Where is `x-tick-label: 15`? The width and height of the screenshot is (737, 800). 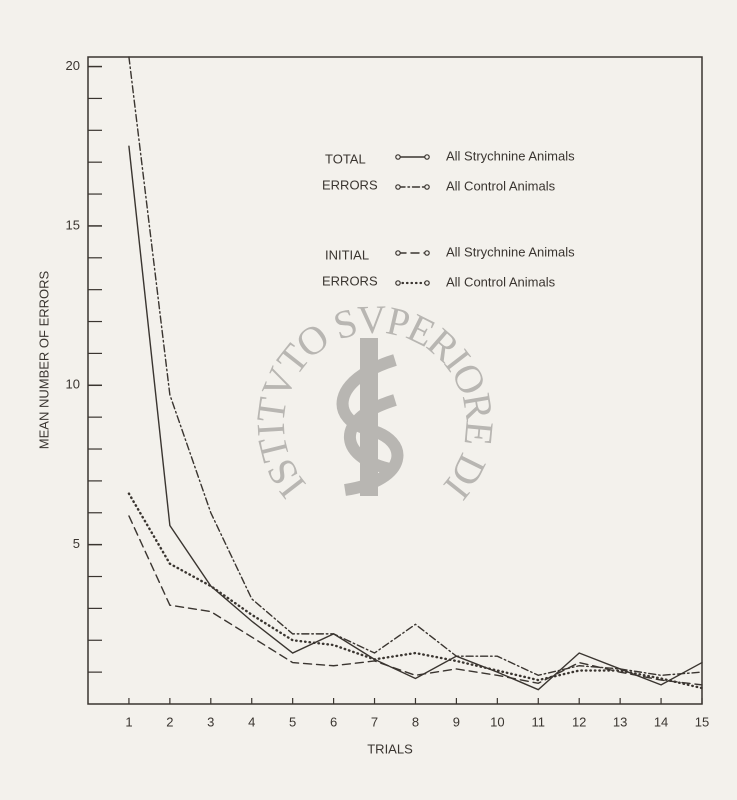 x-tick-label: 15 is located at coordinates (702, 721).